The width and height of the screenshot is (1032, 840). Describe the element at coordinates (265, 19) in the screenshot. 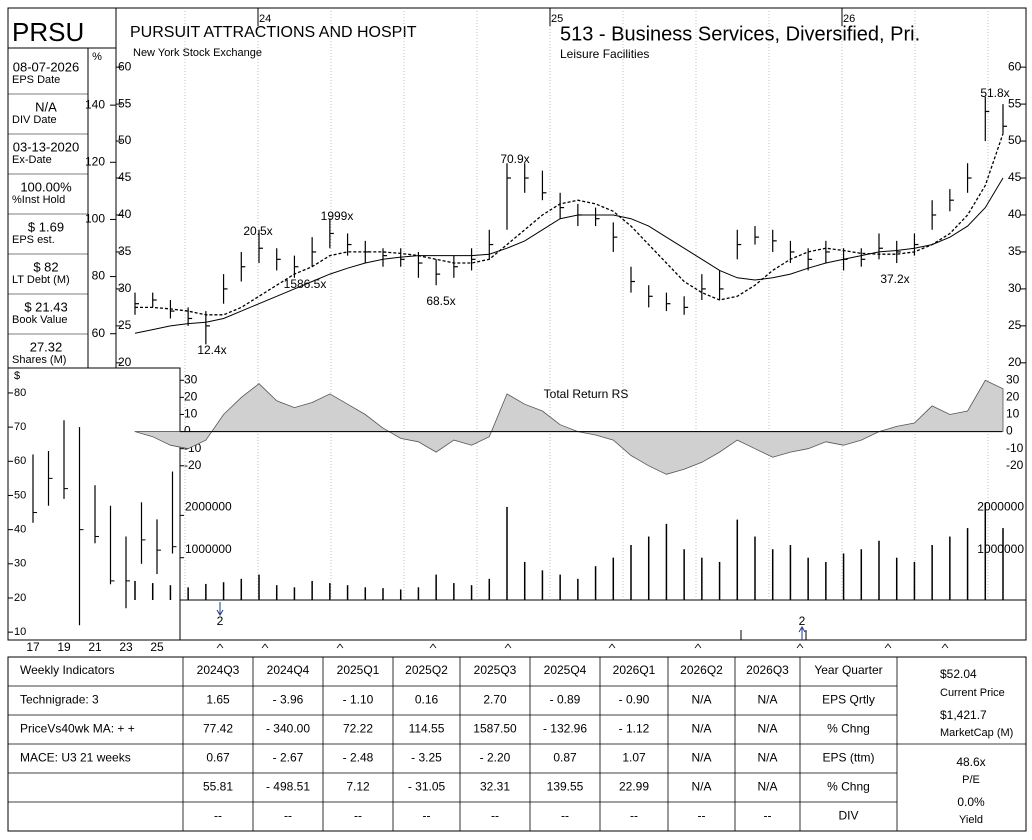

I see `x-tick-label: 24` at that location.